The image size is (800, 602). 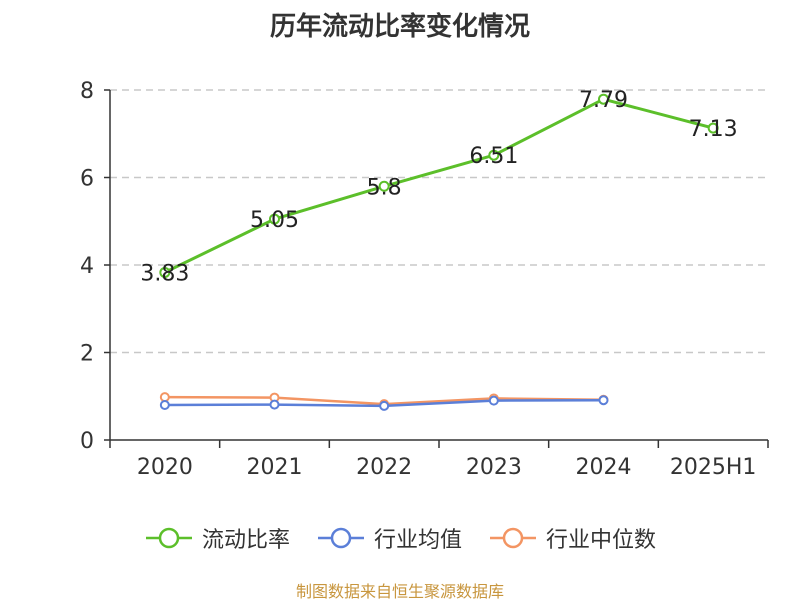 I want to click on x-tick-label-5: 2025H1, so click(x=713, y=467).